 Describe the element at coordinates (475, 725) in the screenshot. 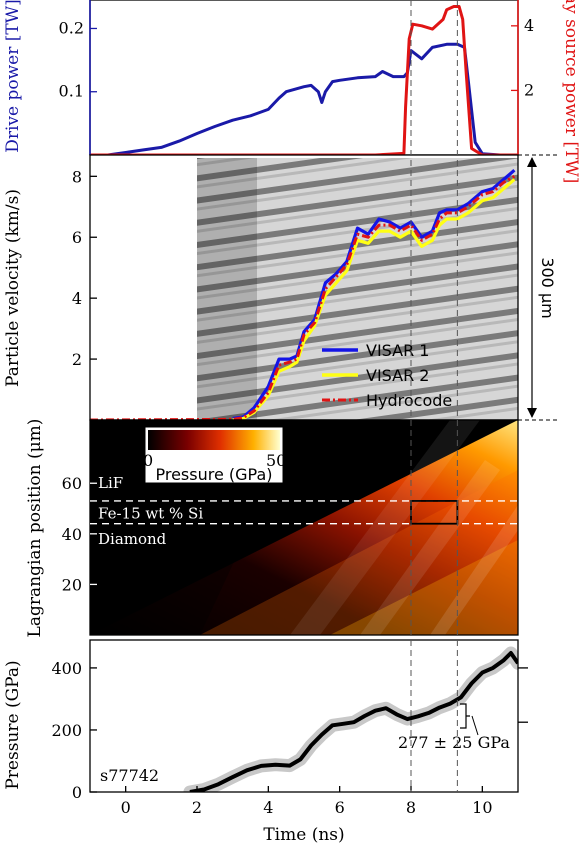

I see `annotation-leader` at that location.